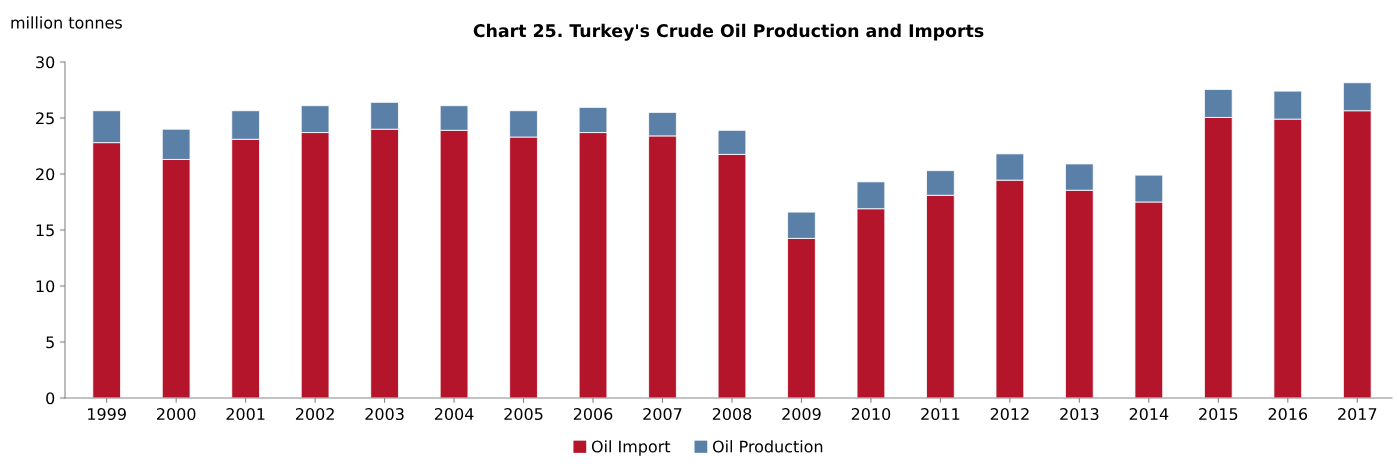 The height and width of the screenshot is (470, 1397). What do you see at coordinates (45, 118) in the screenshot?
I see `y-tick-label: 25` at bounding box center [45, 118].